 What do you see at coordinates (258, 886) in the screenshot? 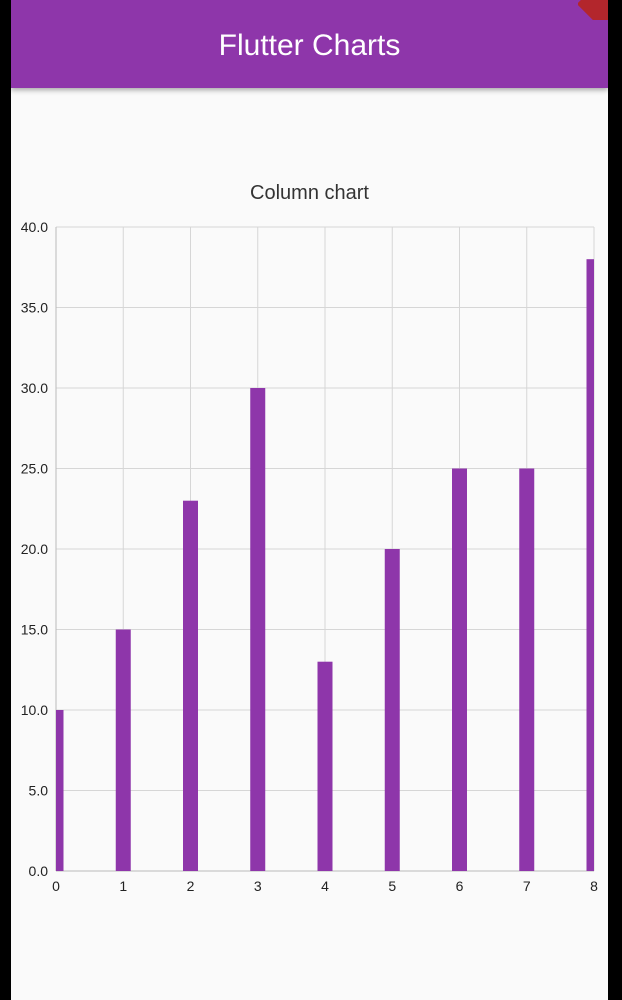
I see `x-tick-label: 3` at bounding box center [258, 886].